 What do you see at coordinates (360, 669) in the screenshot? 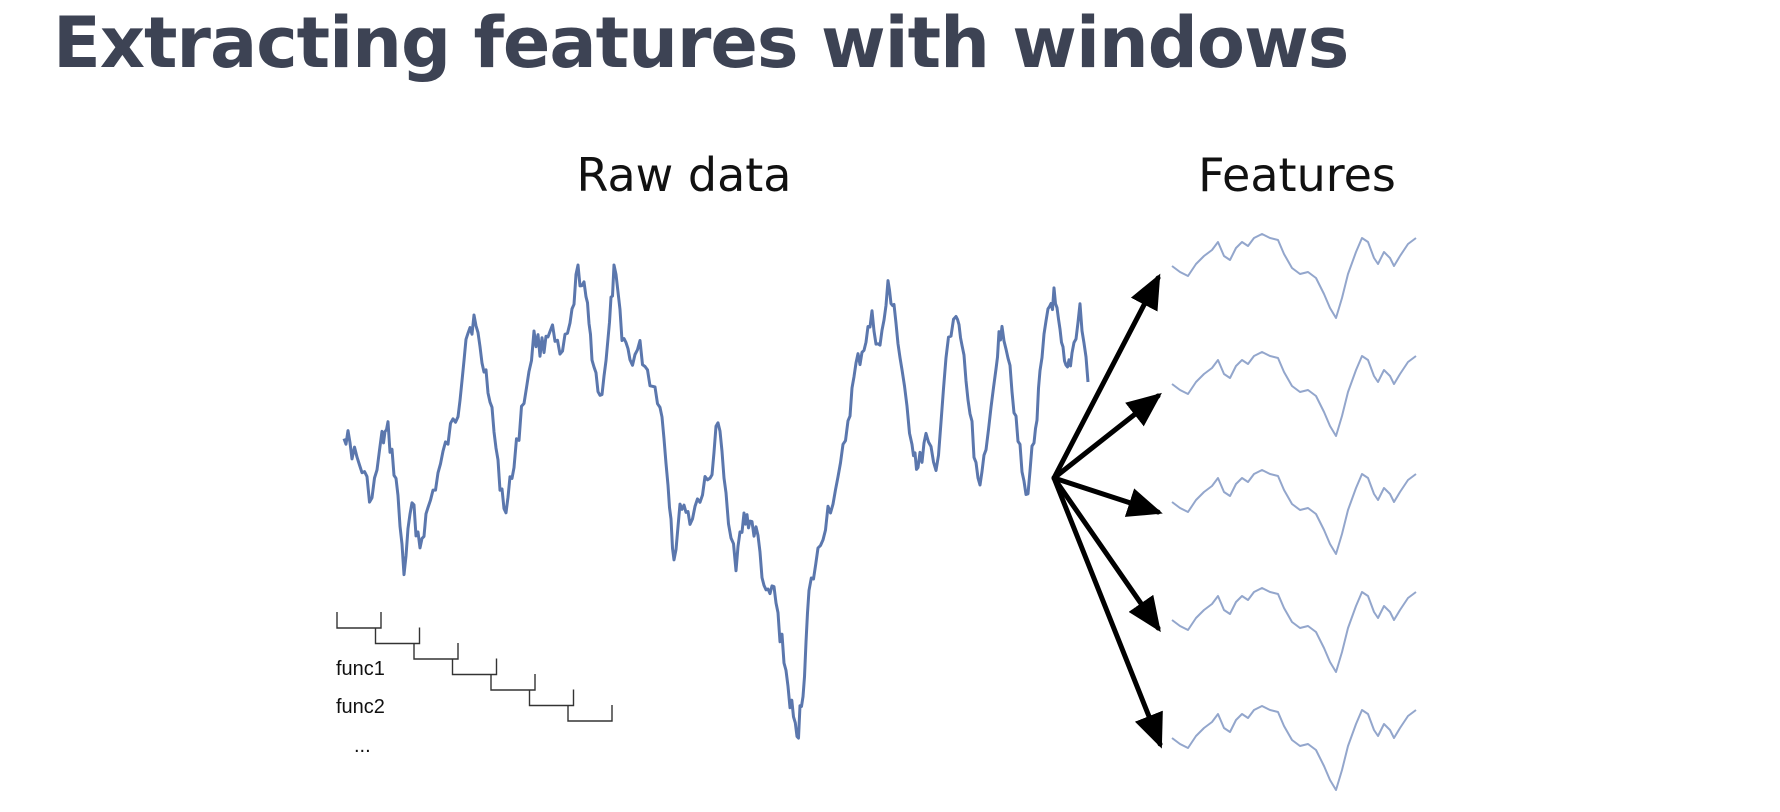
I see `func1-label: func1` at bounding box center [360, 669].